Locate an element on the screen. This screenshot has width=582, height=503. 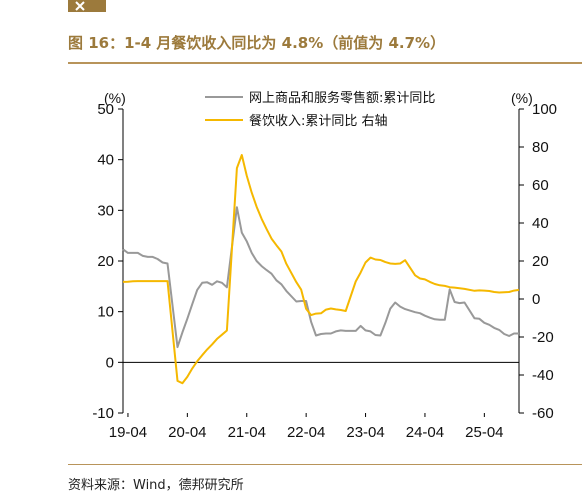
title-divider is located at coordinates (325, 63).